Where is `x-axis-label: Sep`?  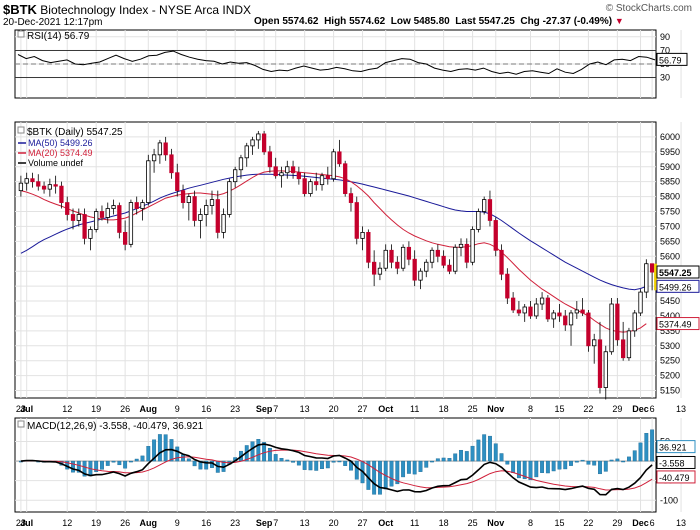 x-axis-label: Sep is located at coordinates (264, 523).